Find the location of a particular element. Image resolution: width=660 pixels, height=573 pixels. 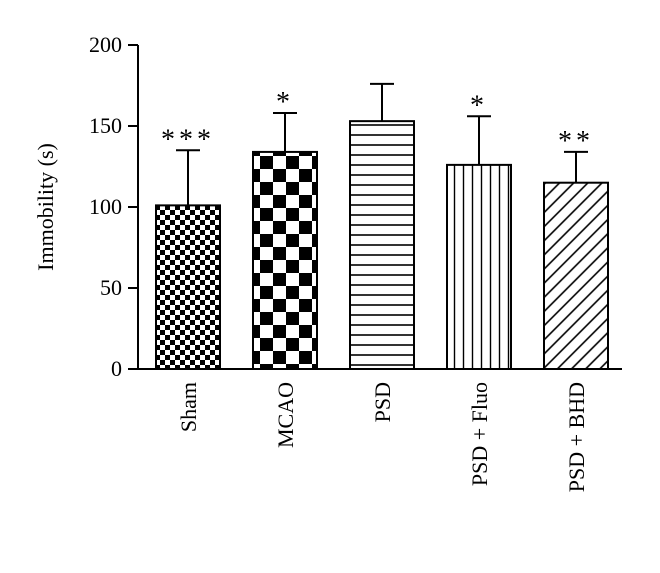

x-labels: Sham MCAO PSD PSD + Fluo PSD + BHD is located at coordinates (382, 437).